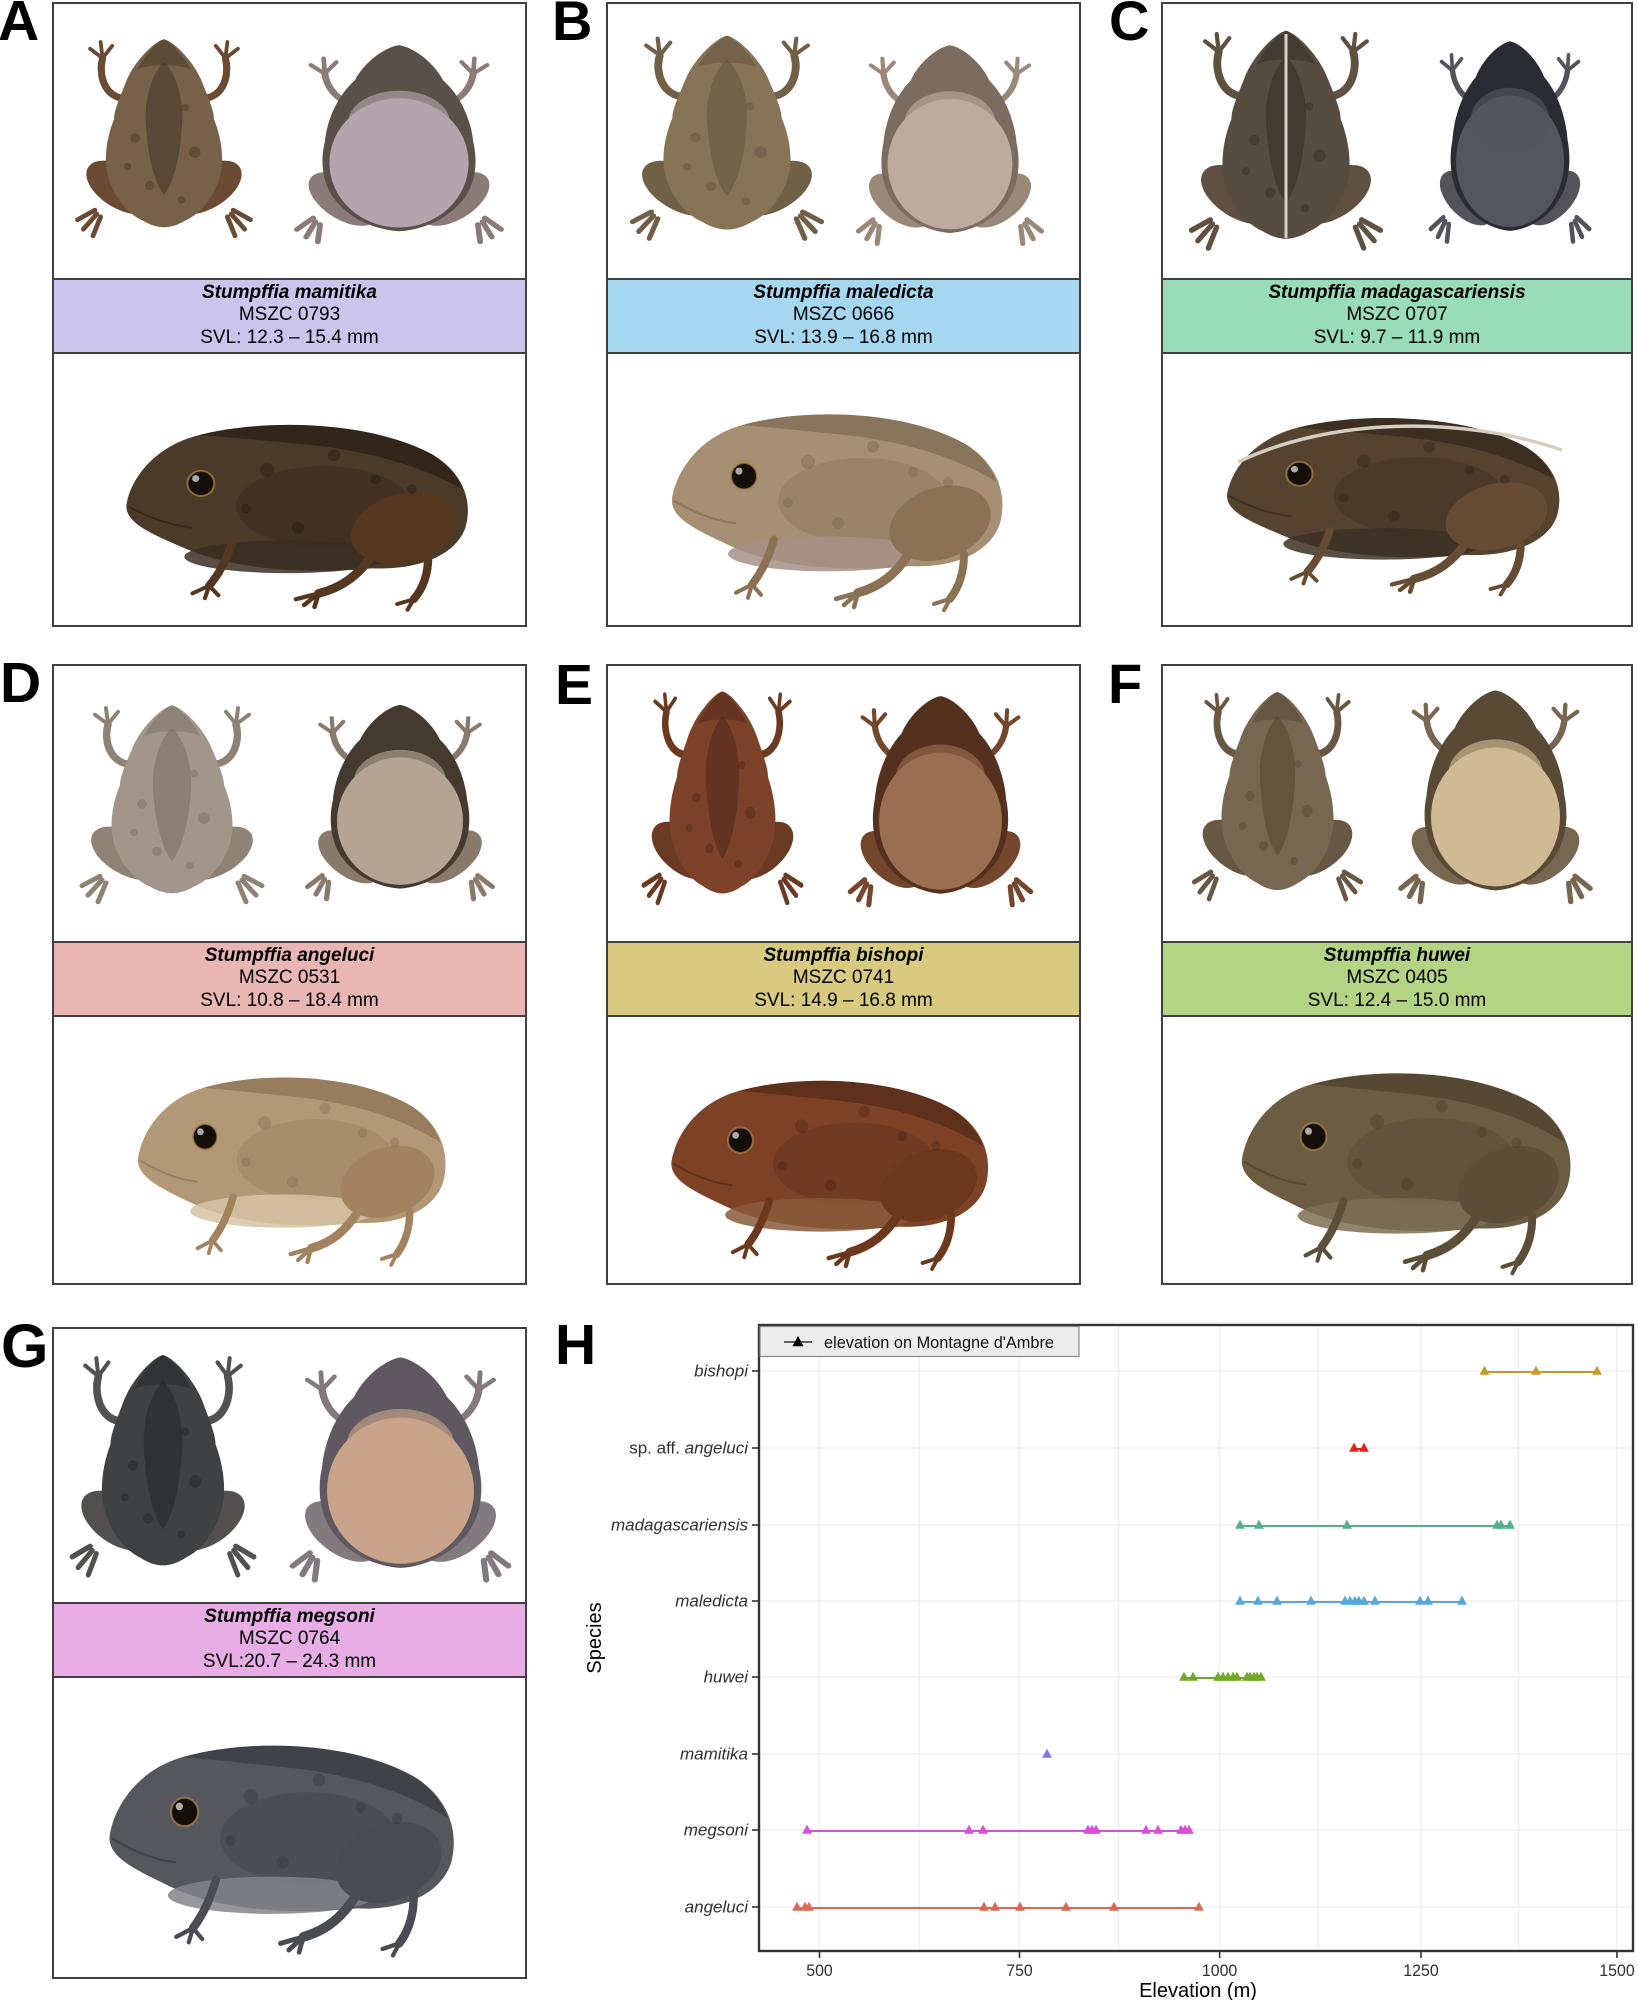 The width and height of the screenshot is (1638, 2000). What do you see at coordinates (714, 1754) in the screenshot?
I see `svg-text: mamitika` at bounding box center [714, 1754].